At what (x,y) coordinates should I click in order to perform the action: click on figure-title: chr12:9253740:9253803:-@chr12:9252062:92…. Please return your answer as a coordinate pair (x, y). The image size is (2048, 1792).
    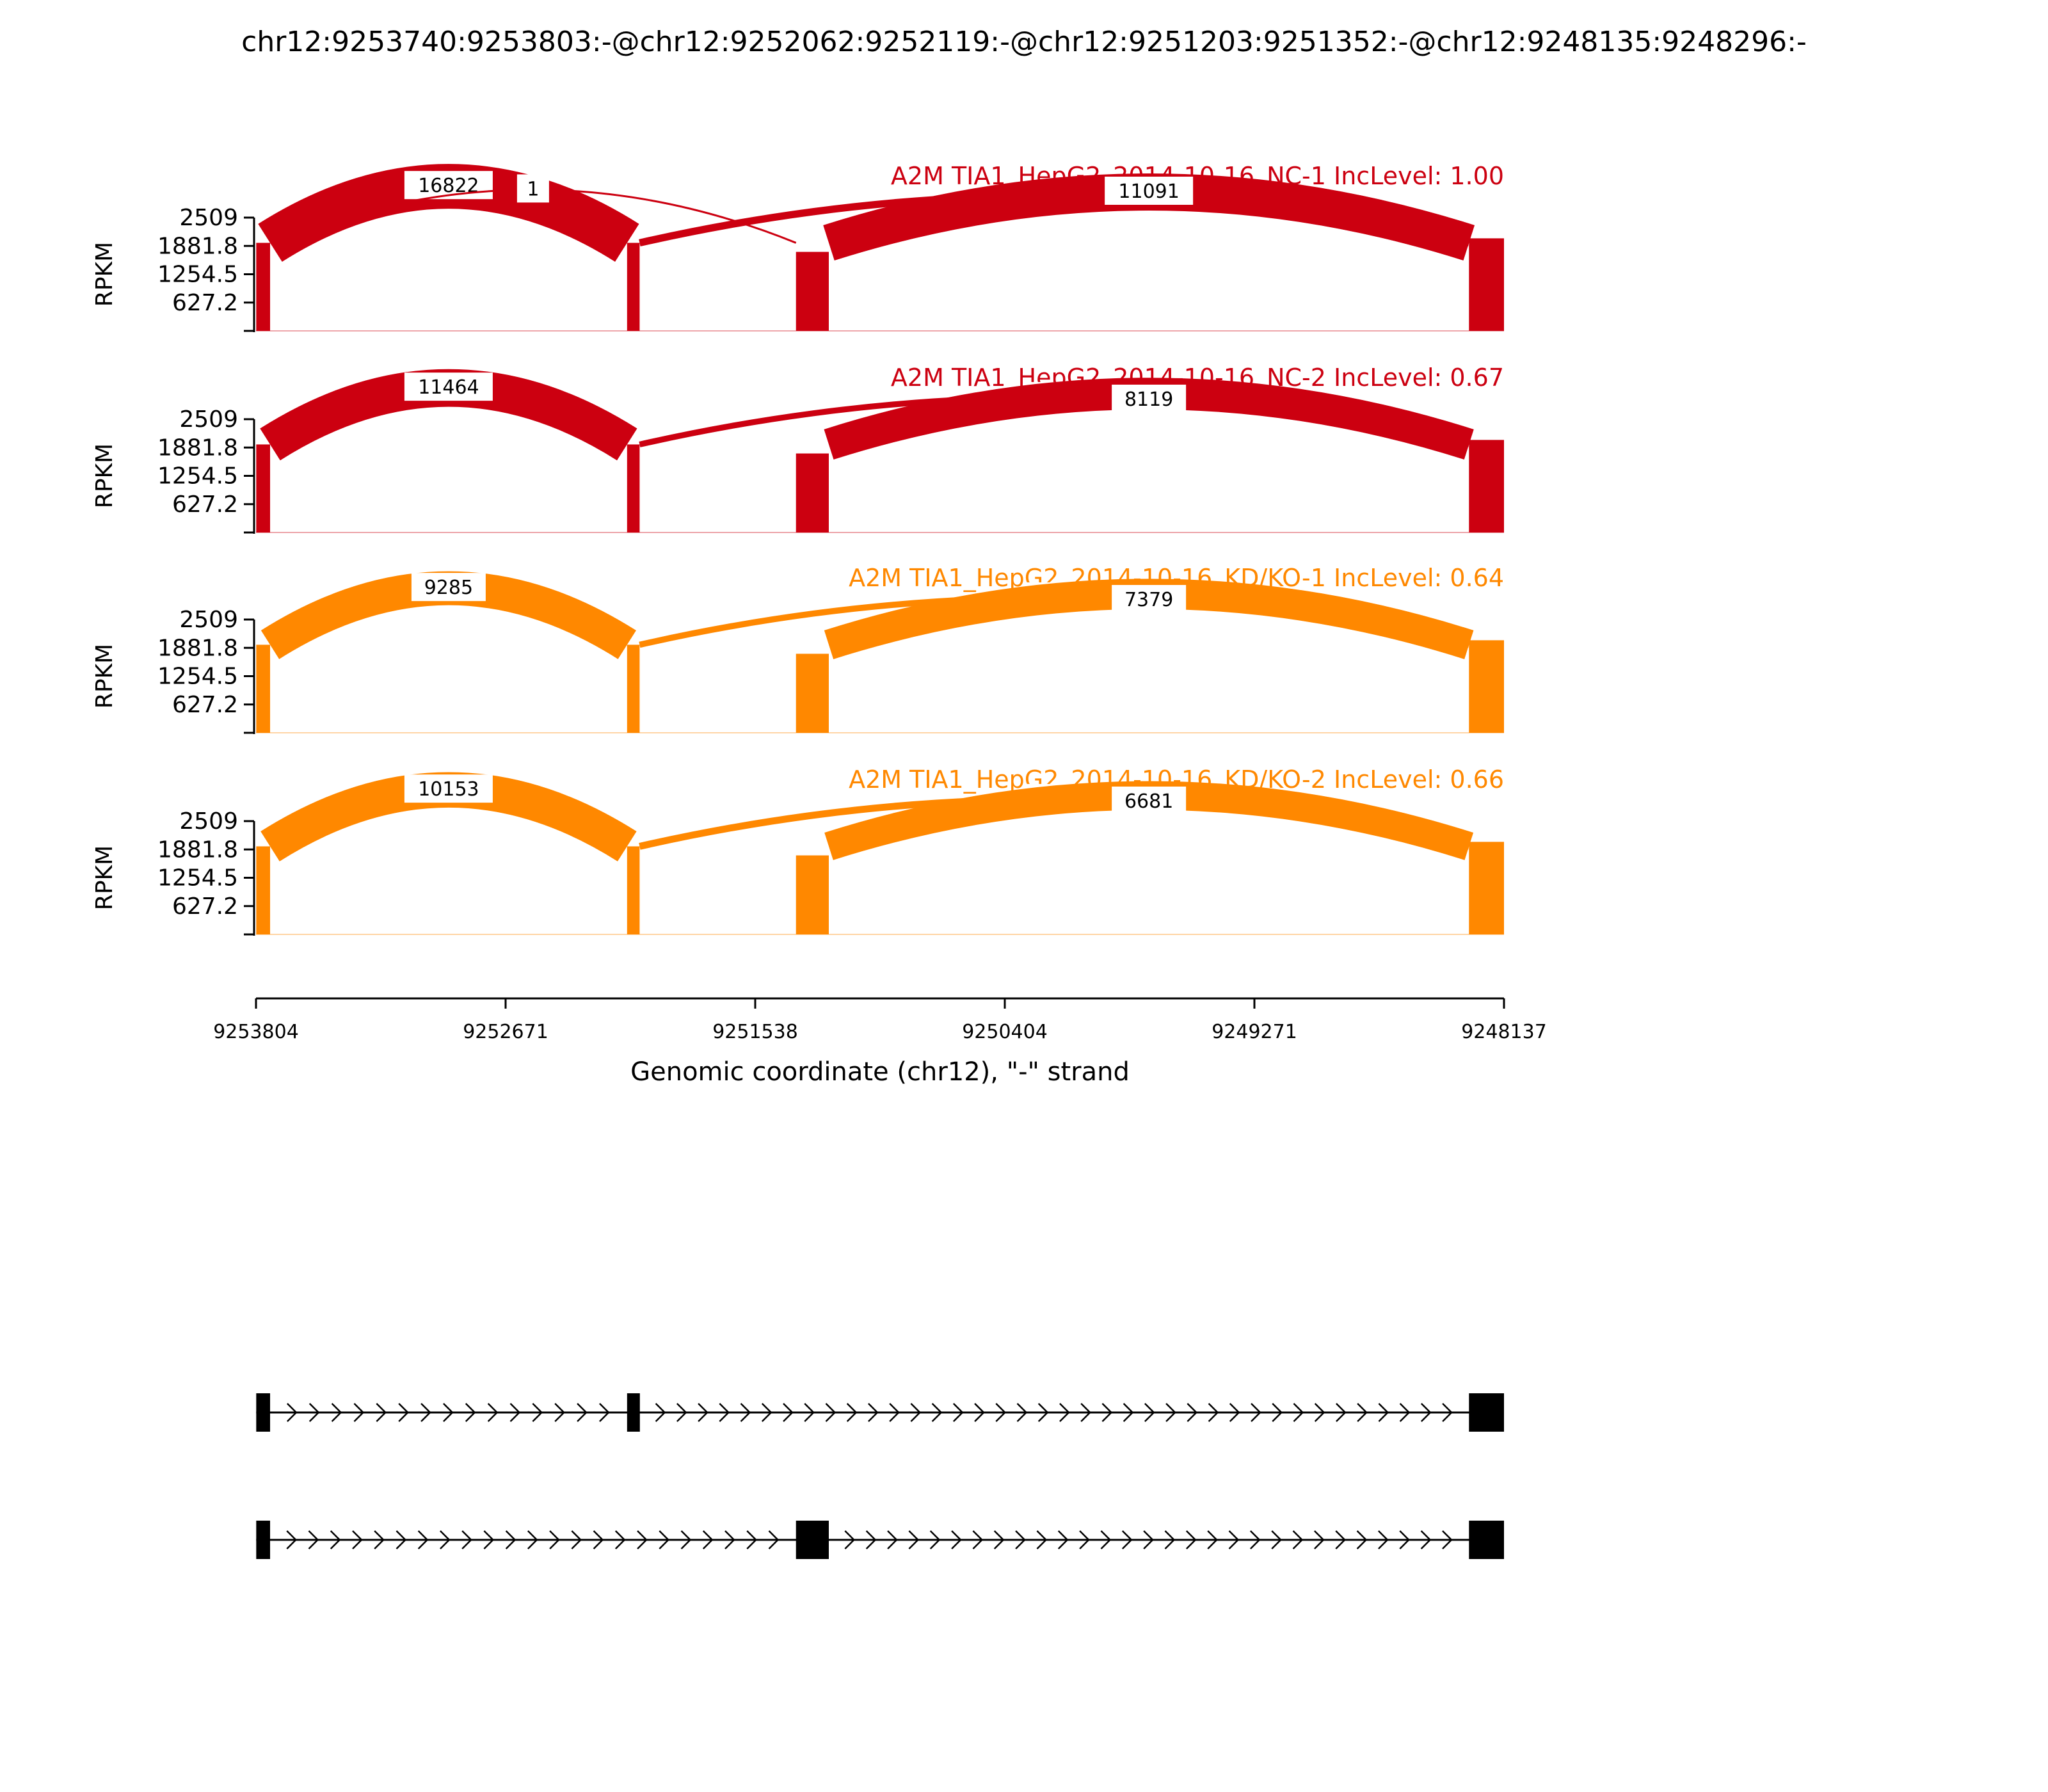
    Looking at the image, I should click on (1024, 42).